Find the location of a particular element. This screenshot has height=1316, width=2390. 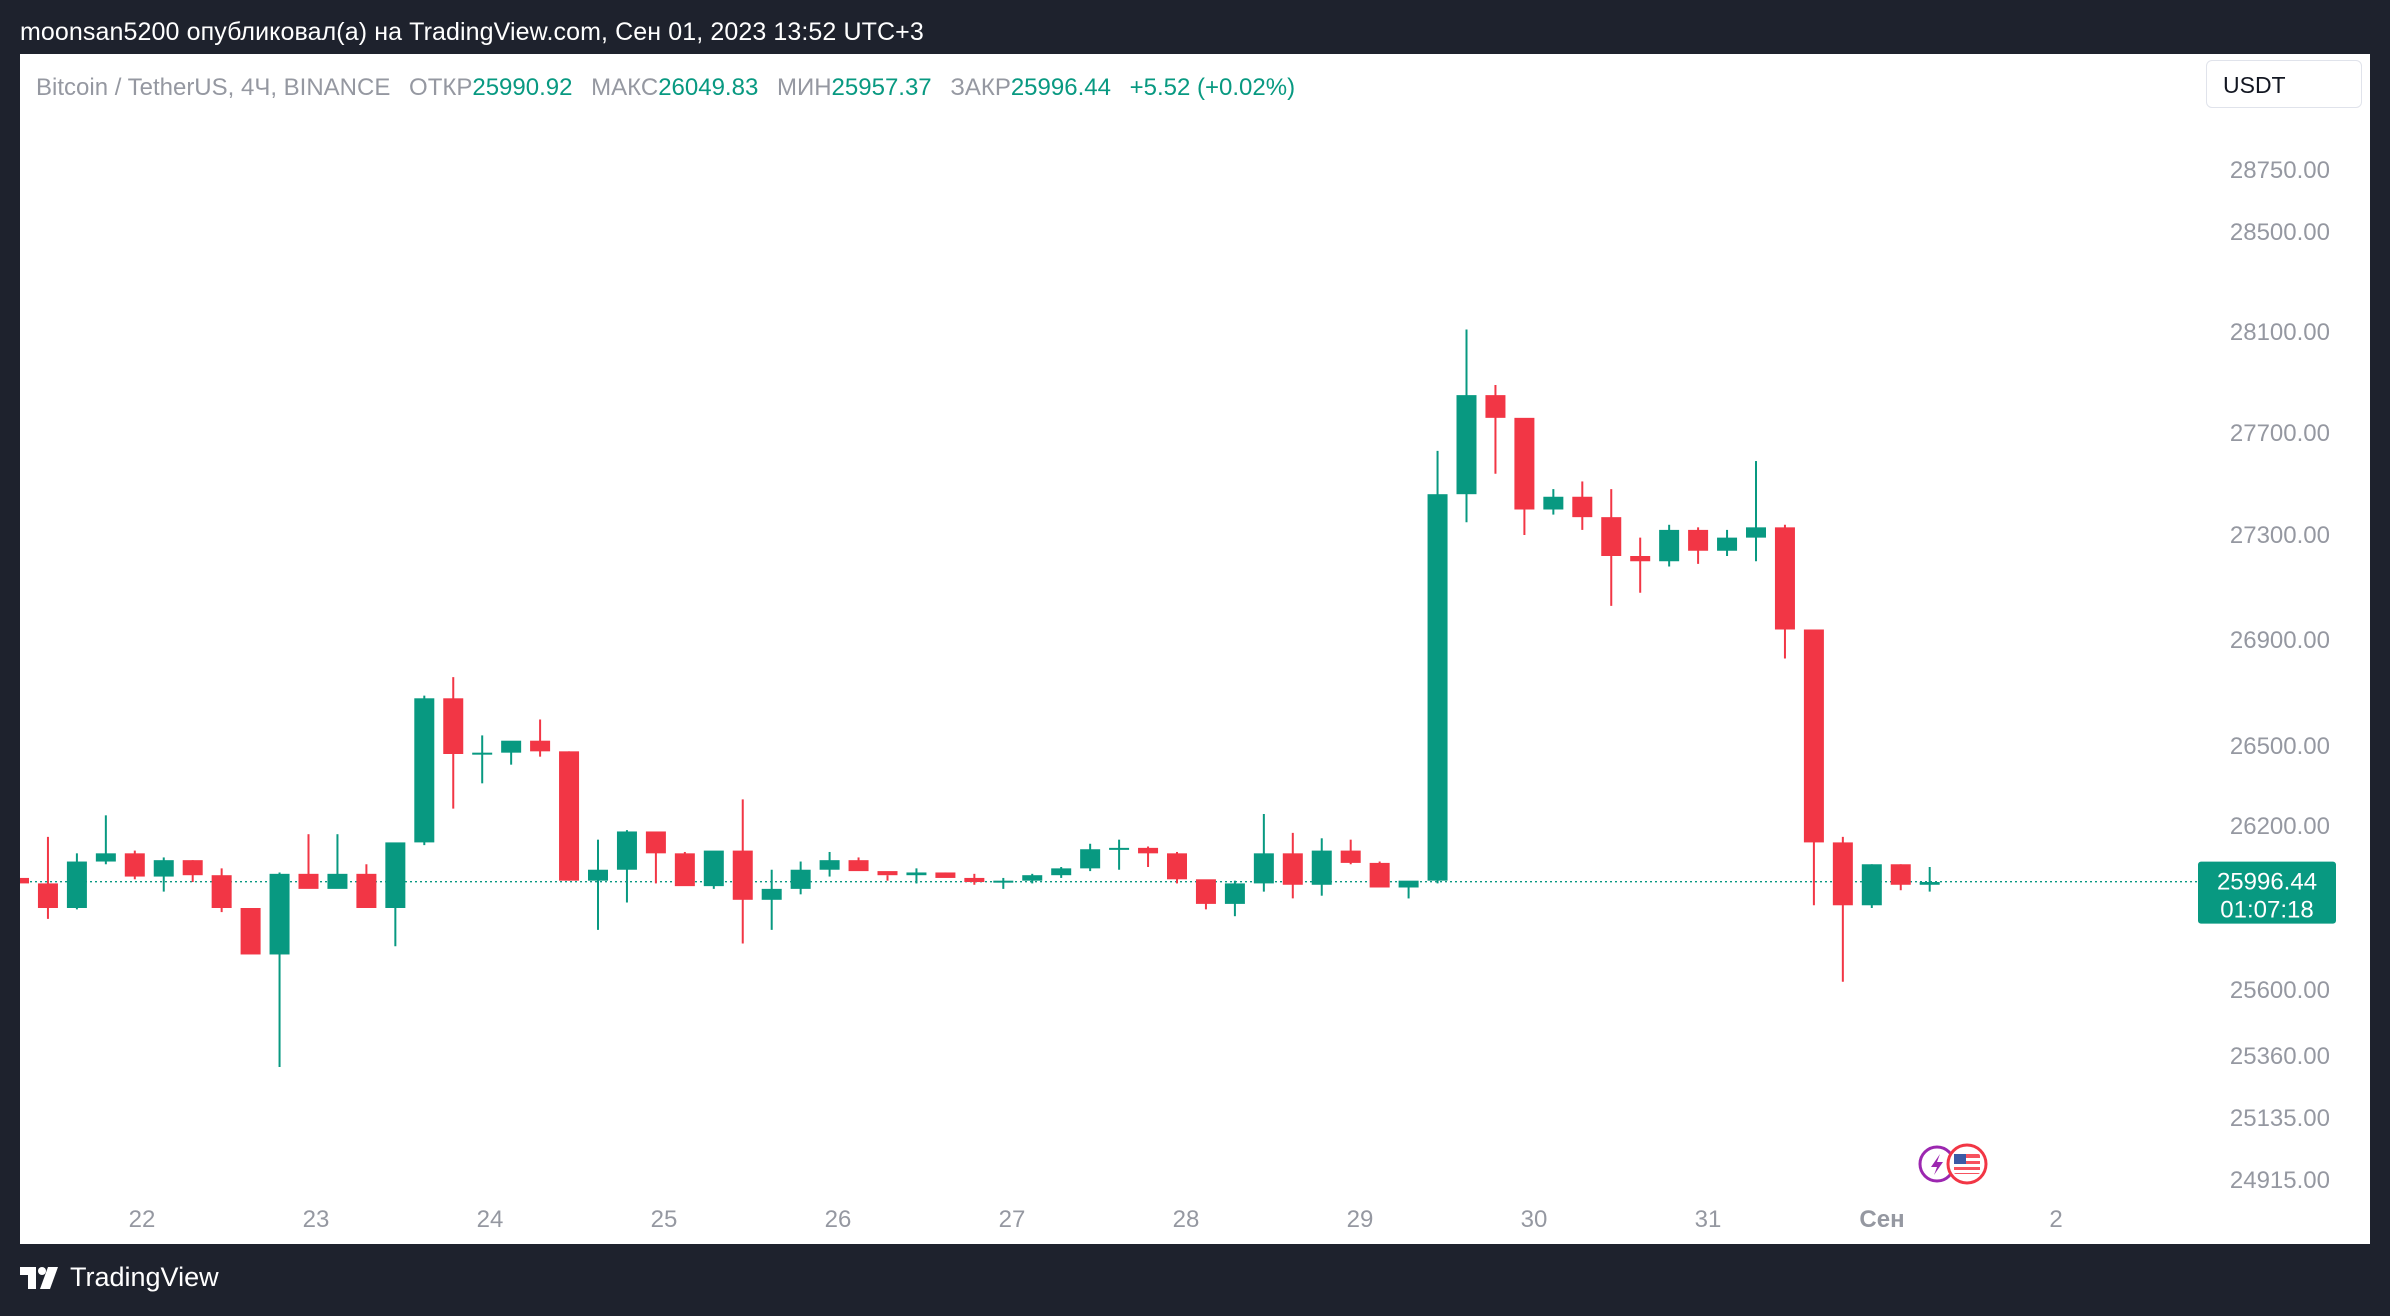

time-axis: 22 23 24 25 26 27 28 29 30 31 Сен 2 is located at coordinates (1096, 1219).